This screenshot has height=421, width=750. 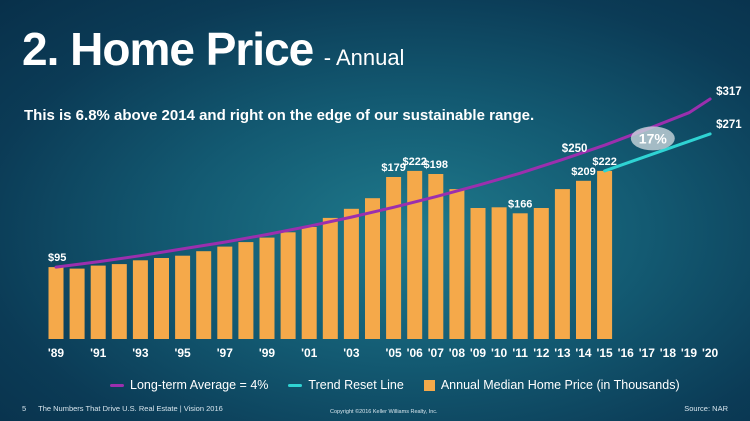 I want to click on footer-source: Source: NAR, so click(x=706, y=408).